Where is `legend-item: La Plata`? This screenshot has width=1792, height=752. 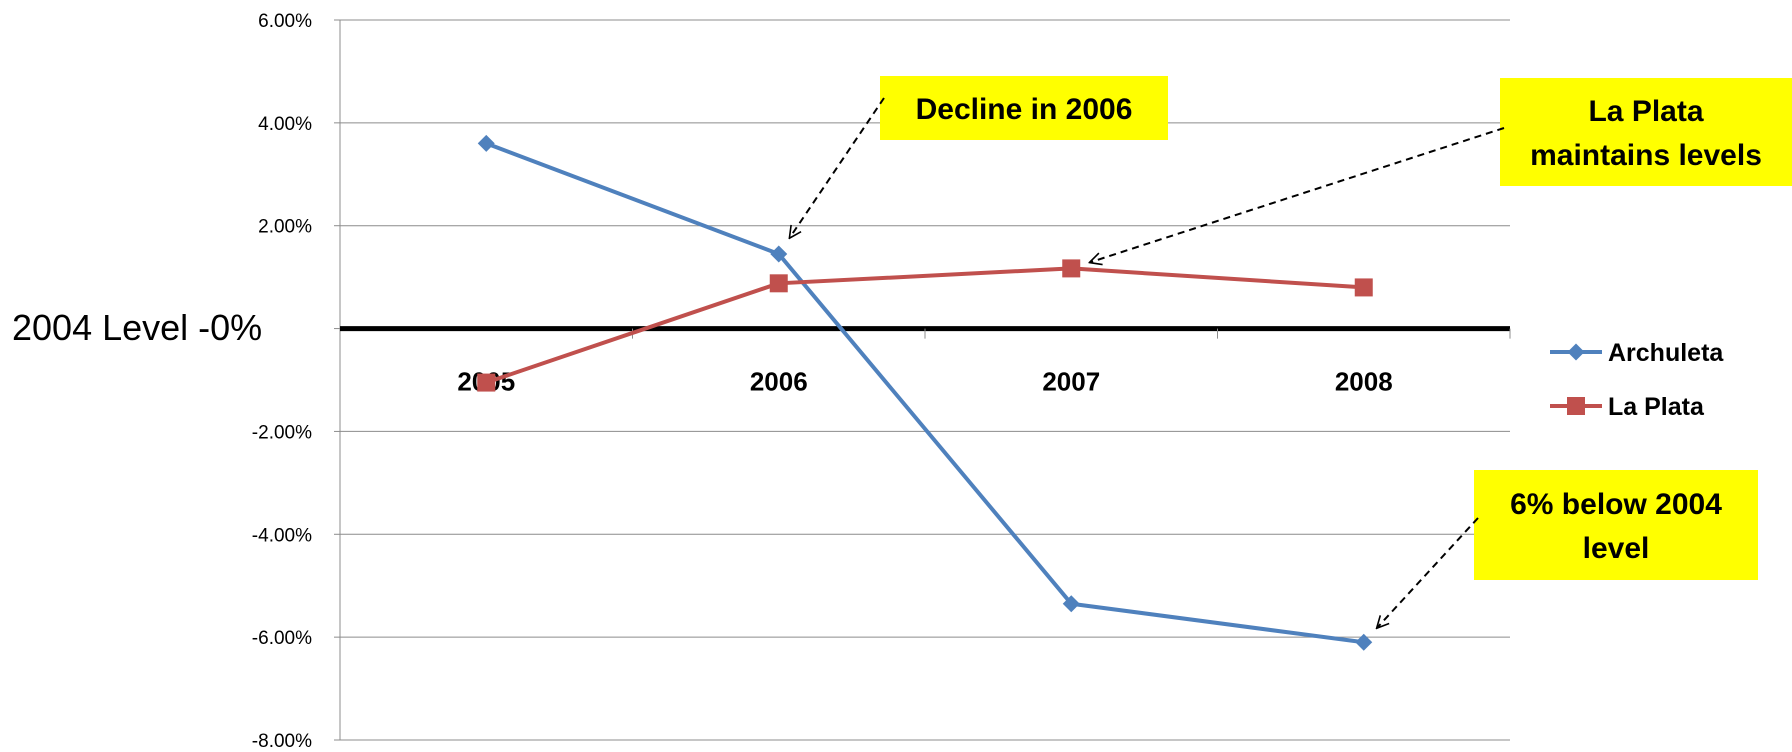
legend-item: La Plata is located at coordinates (1627, 407).